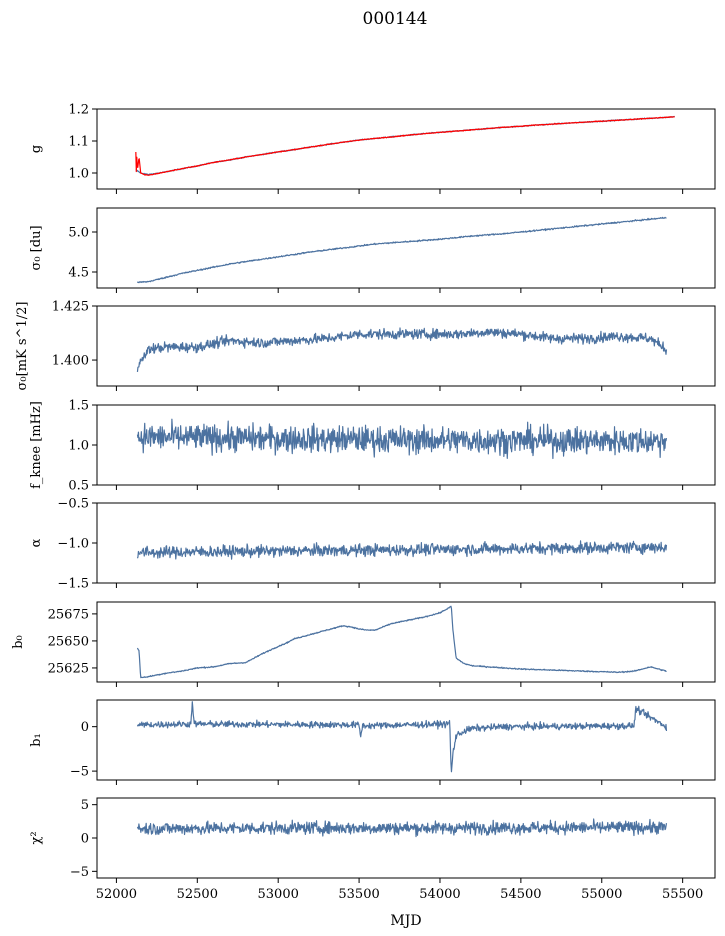 The image size is (725, 936). What do you see at coordinates (73, 504) in the screenshot?
I see `y-tick-label-4-2: −0.5` at bounding box center [73, 504].